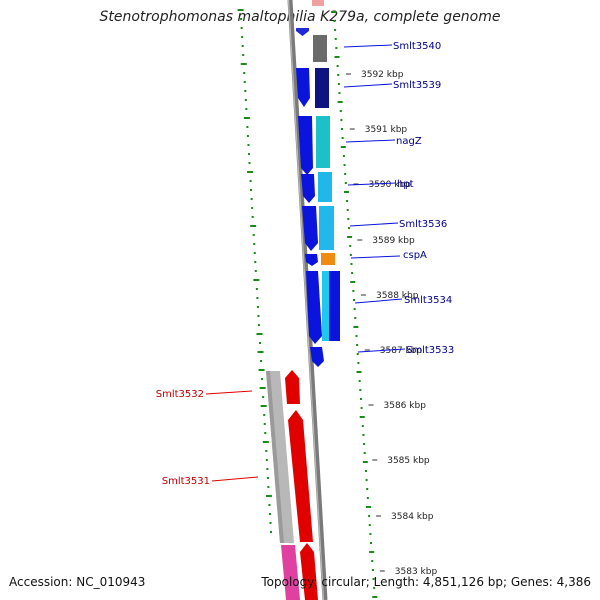  Describe the element at coordinates (405, 184) in the screenshot. I see `gene-label-hpt: hpt` at that location.